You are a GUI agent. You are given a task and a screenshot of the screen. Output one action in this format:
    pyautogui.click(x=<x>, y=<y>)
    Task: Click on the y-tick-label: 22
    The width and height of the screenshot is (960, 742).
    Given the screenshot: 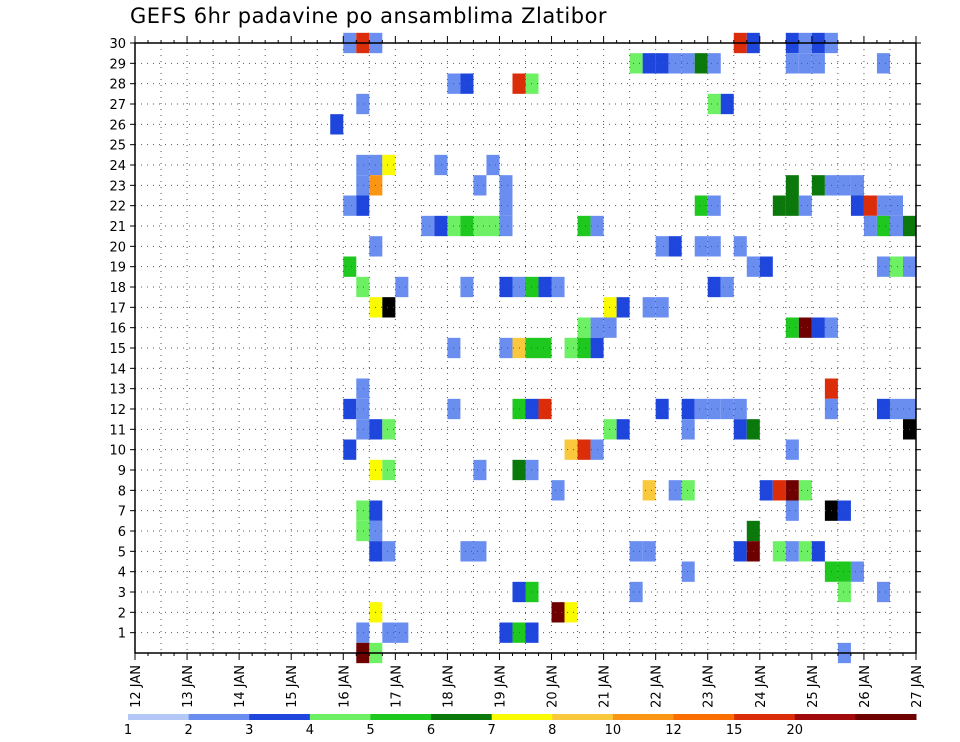 What is the action you would take?
    pyautogui.click(x=117, y=207)
    